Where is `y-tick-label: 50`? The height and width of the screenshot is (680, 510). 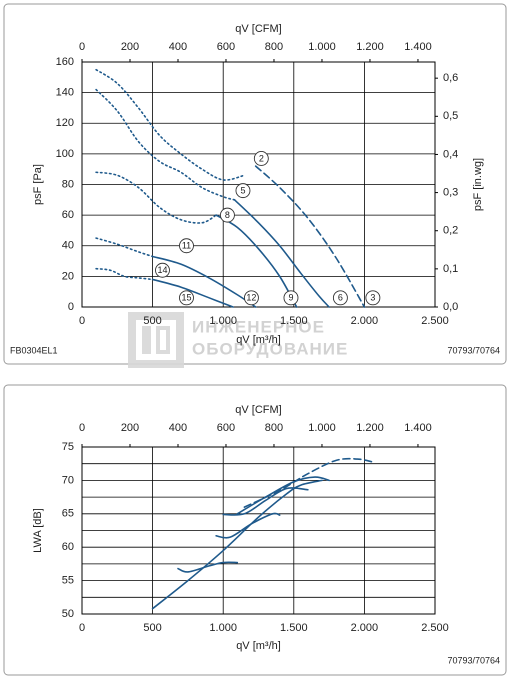
y-tick-label: 50 is located at coordinates (68, 614).